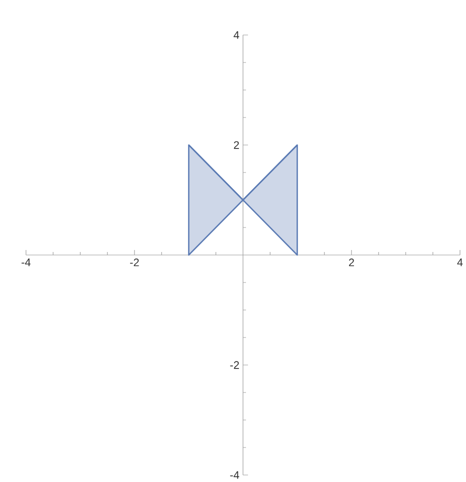 This screenshot has height=482, width=466. Describe the element at coordinates (234, 365) in the screenshot. I see `y-tick-label: -2` at that location.